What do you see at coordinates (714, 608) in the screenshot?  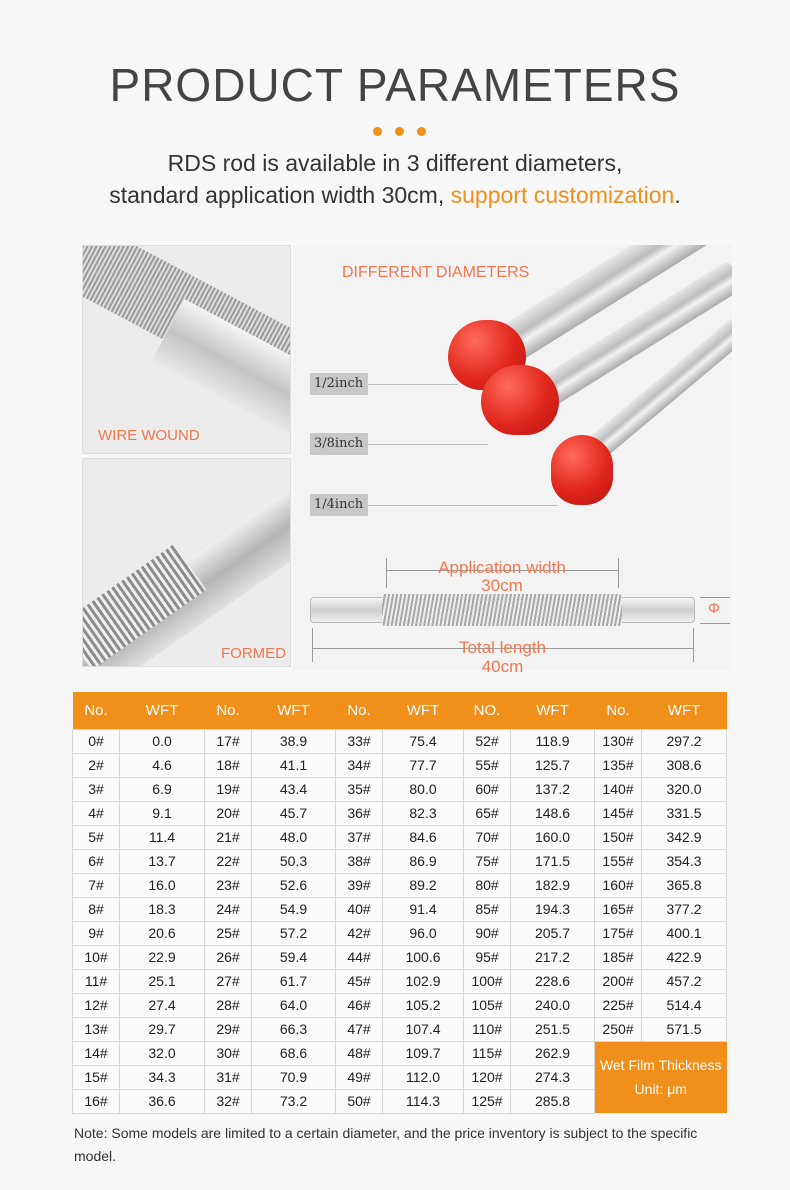 I see `diameter-symbol: Φ` at bounding box center [714, 608].